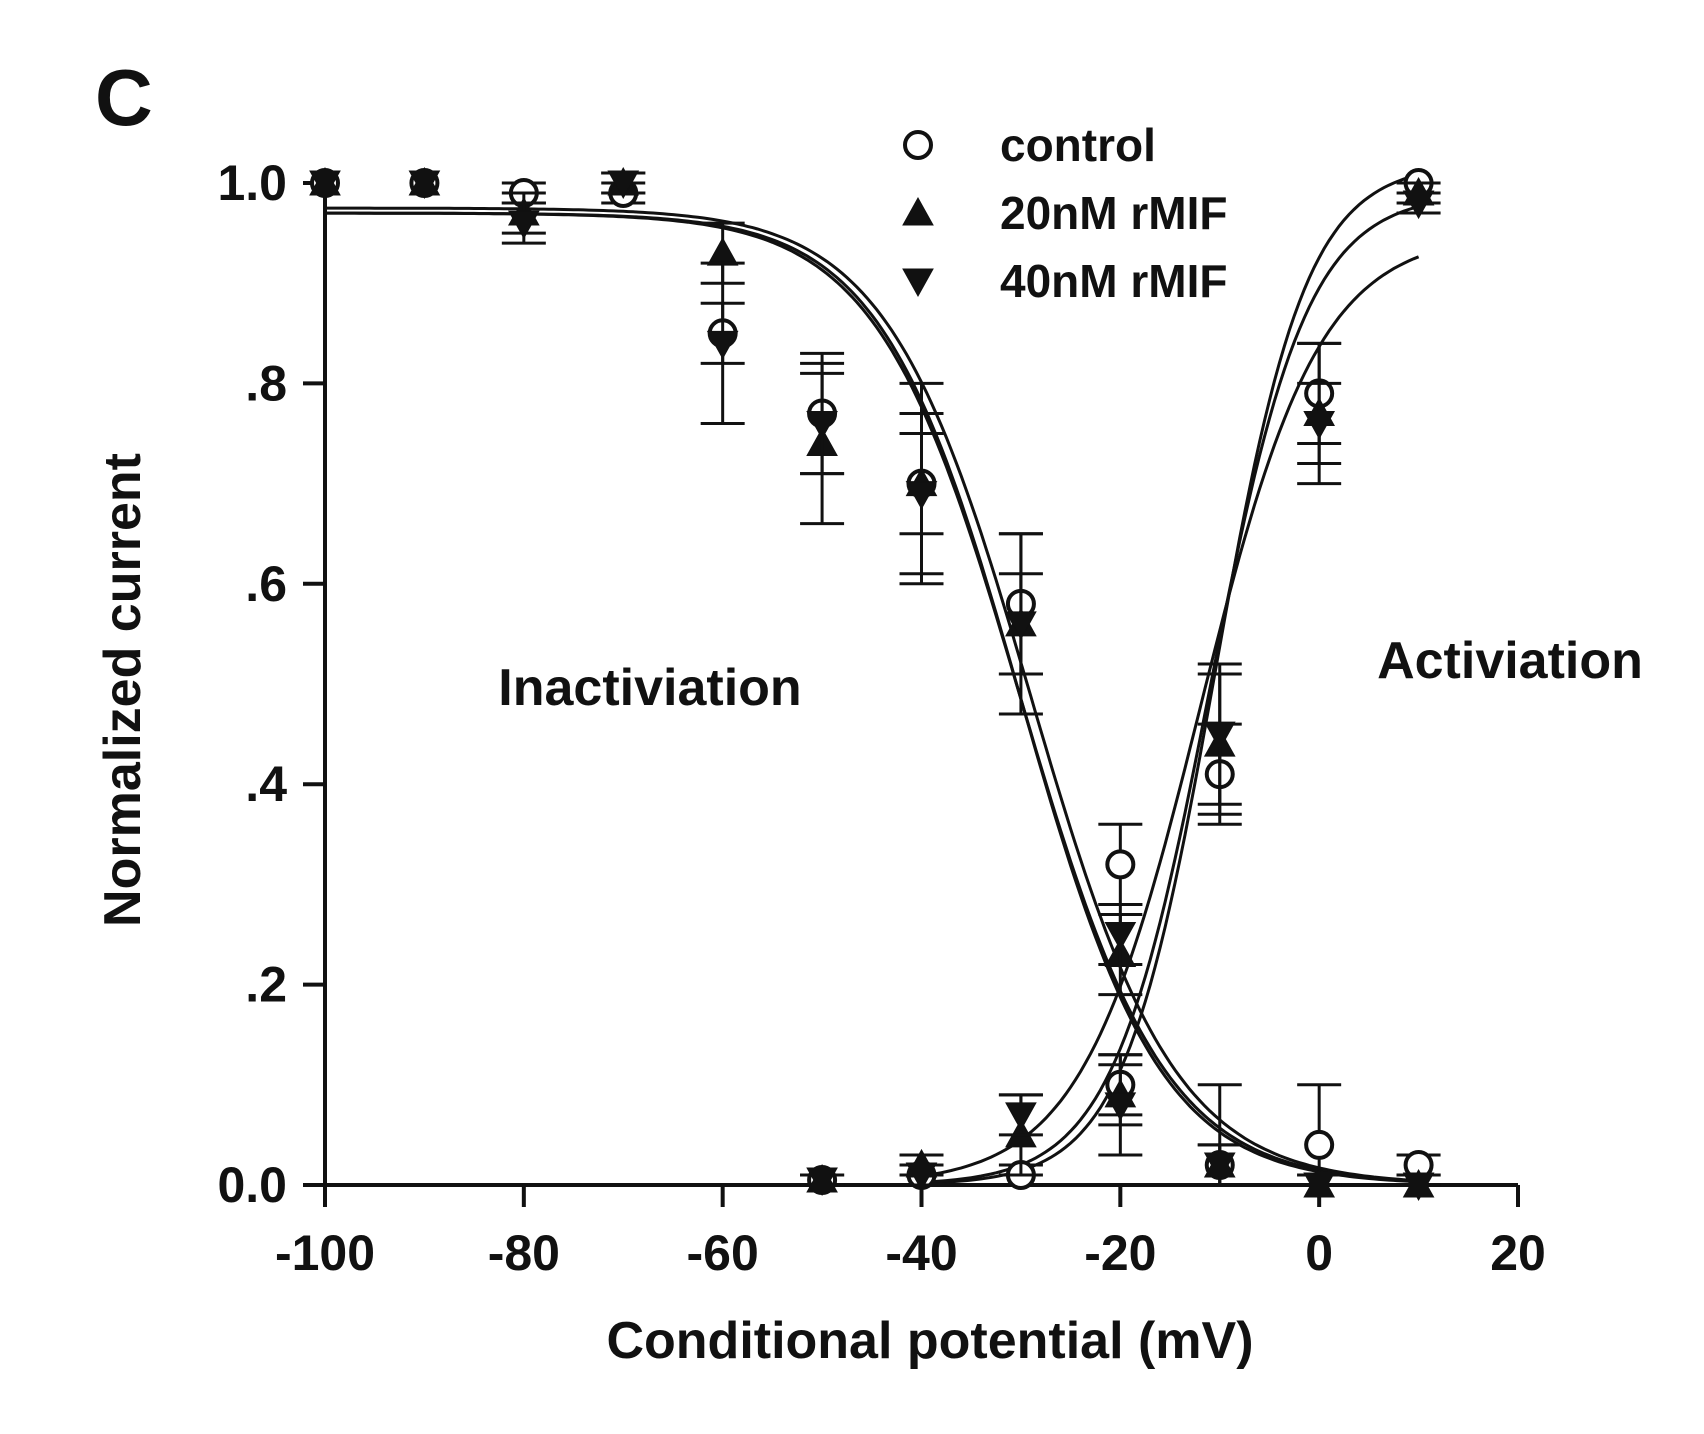 Image resolution: width=1704 pixels, height=1434 pixels. Describe the element at coordinates (1510, 661) in the screenshot. I see `activation-annotation: Activiation` at that location.